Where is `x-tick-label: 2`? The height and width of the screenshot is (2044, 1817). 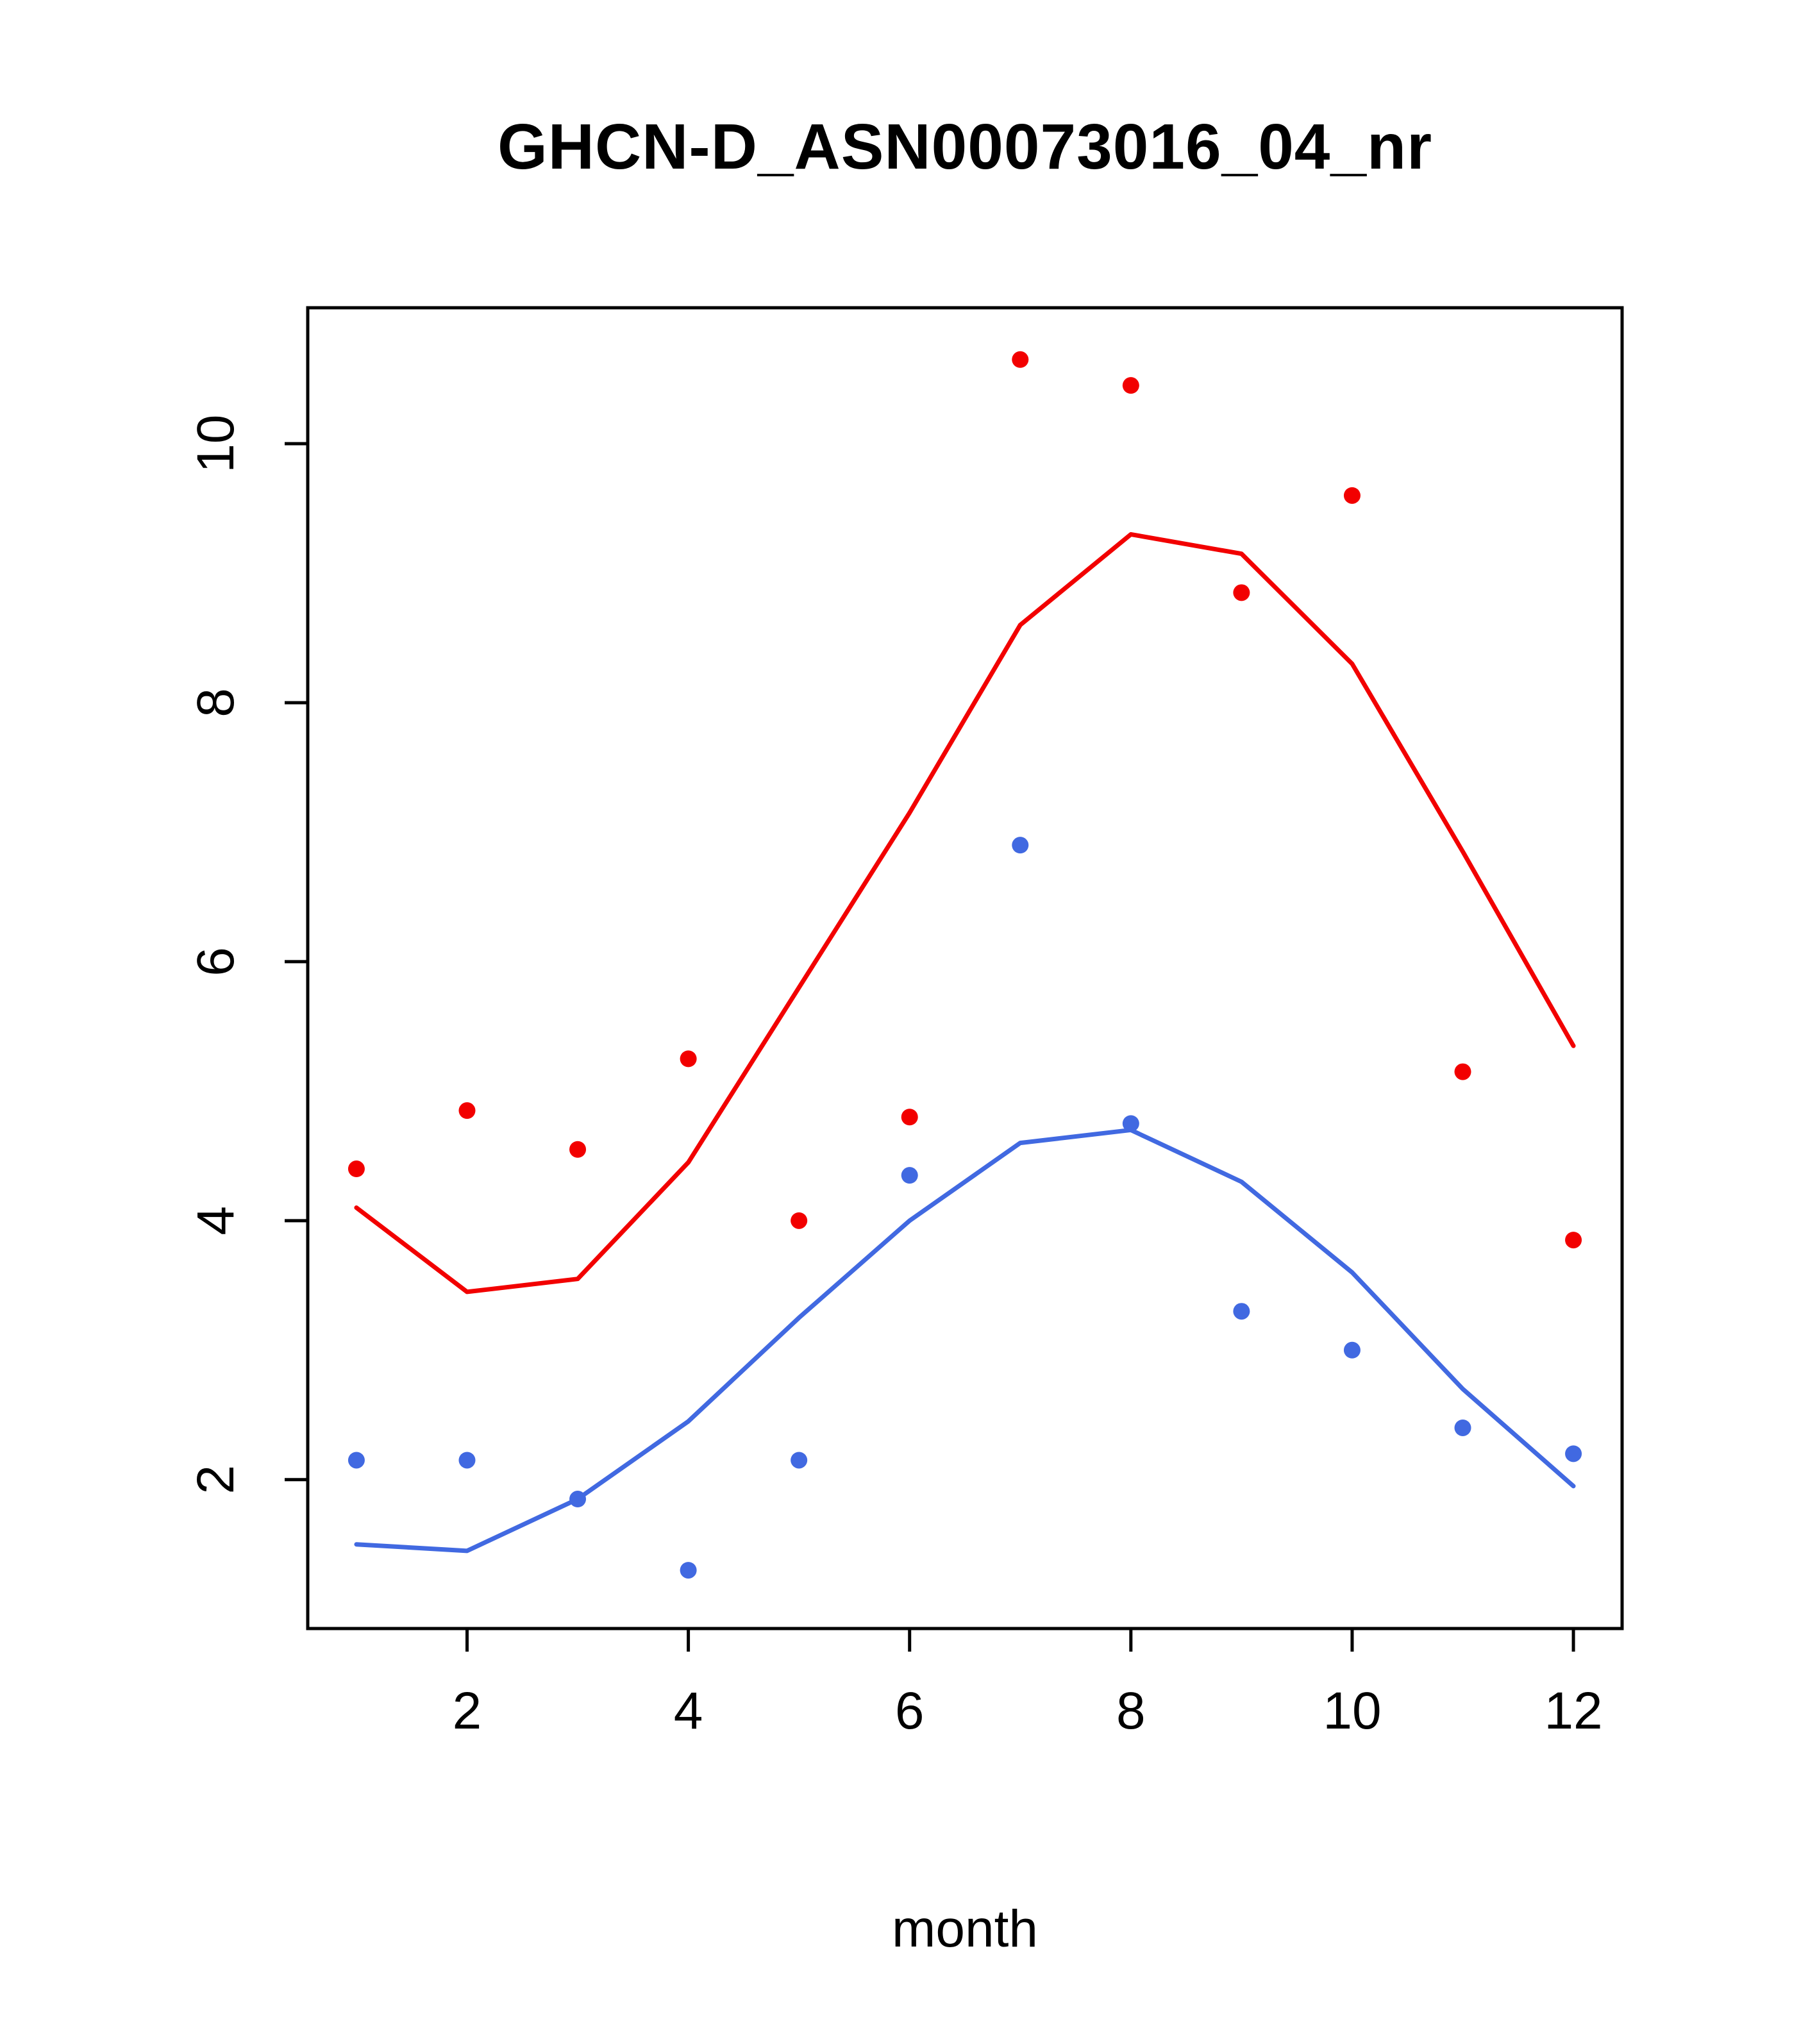
x-tick-label: 2 is located at coordinates (467, 1711).